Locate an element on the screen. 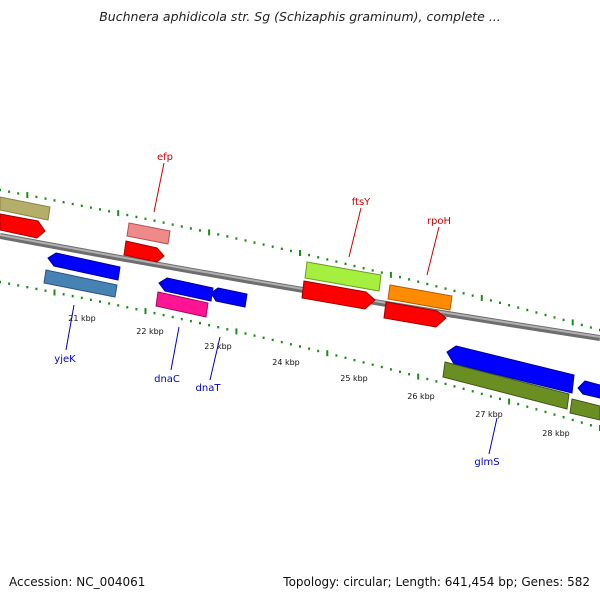  gene-label-yjek: yjeK is located at coordinates (65, 359).